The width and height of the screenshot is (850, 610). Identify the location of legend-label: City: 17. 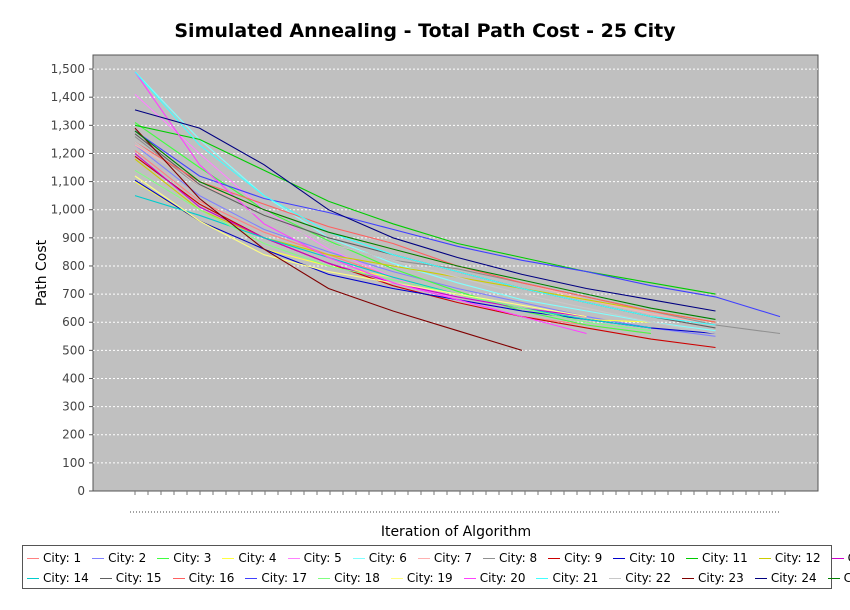
(284, 578).